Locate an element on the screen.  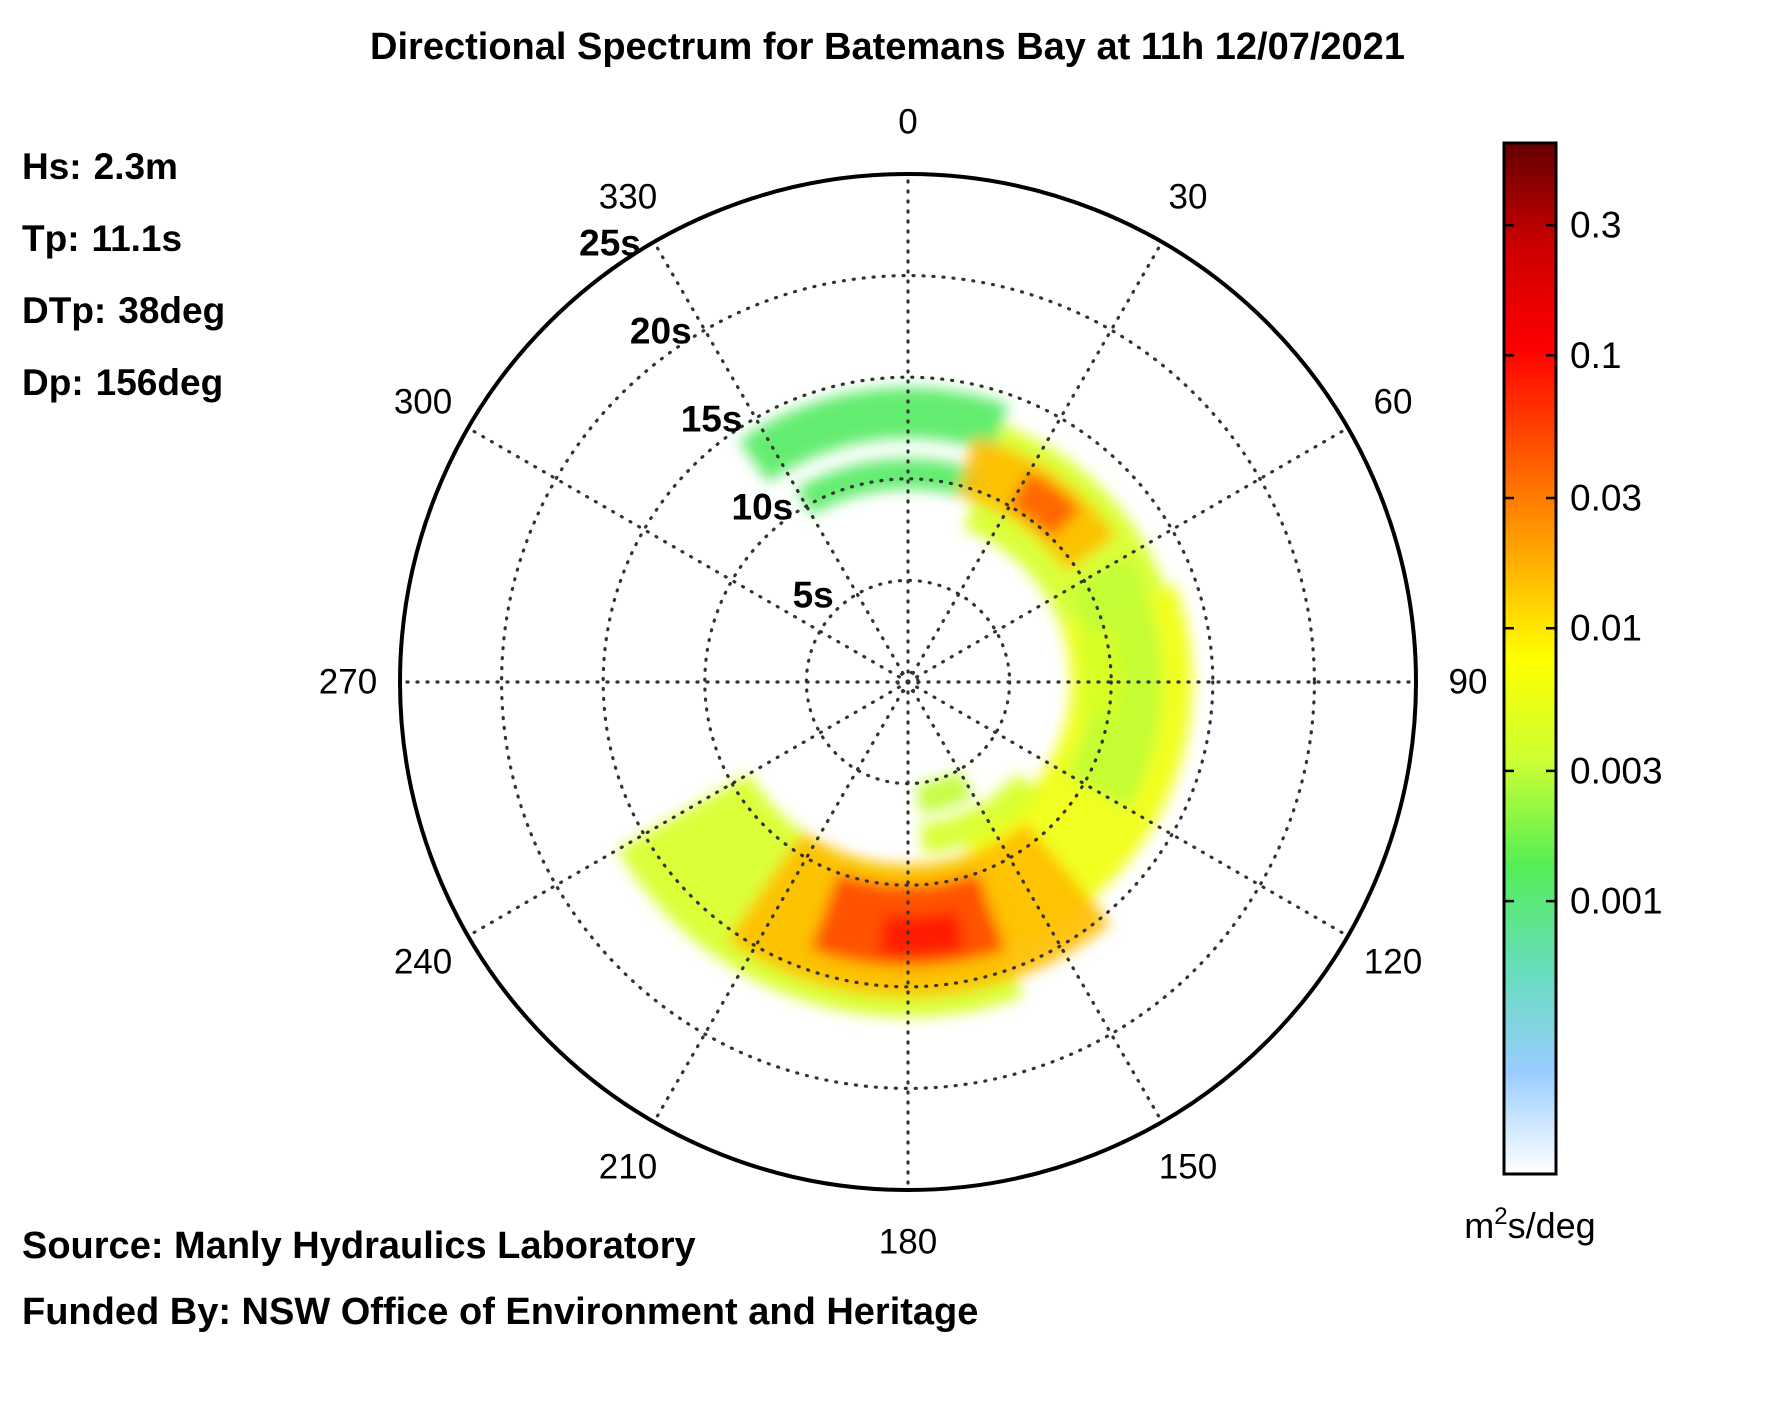
stat-hs-label: Hs: is located at coordinates (52, 166).